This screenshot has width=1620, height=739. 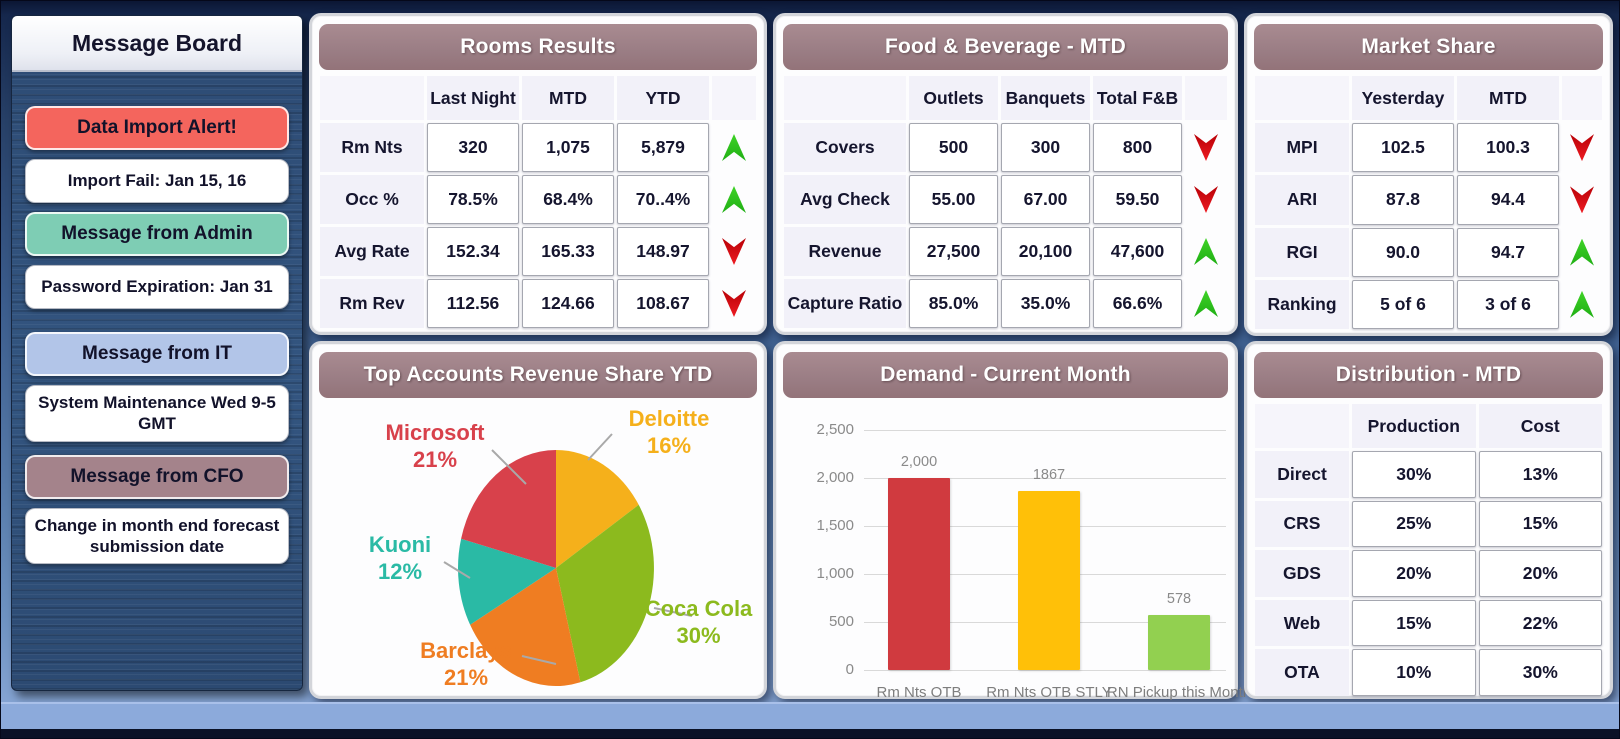 What do you see at coordinates (597, 509) in the screenshot?
I see `pie-slice-deloitte` at bounding box center [597, 509].